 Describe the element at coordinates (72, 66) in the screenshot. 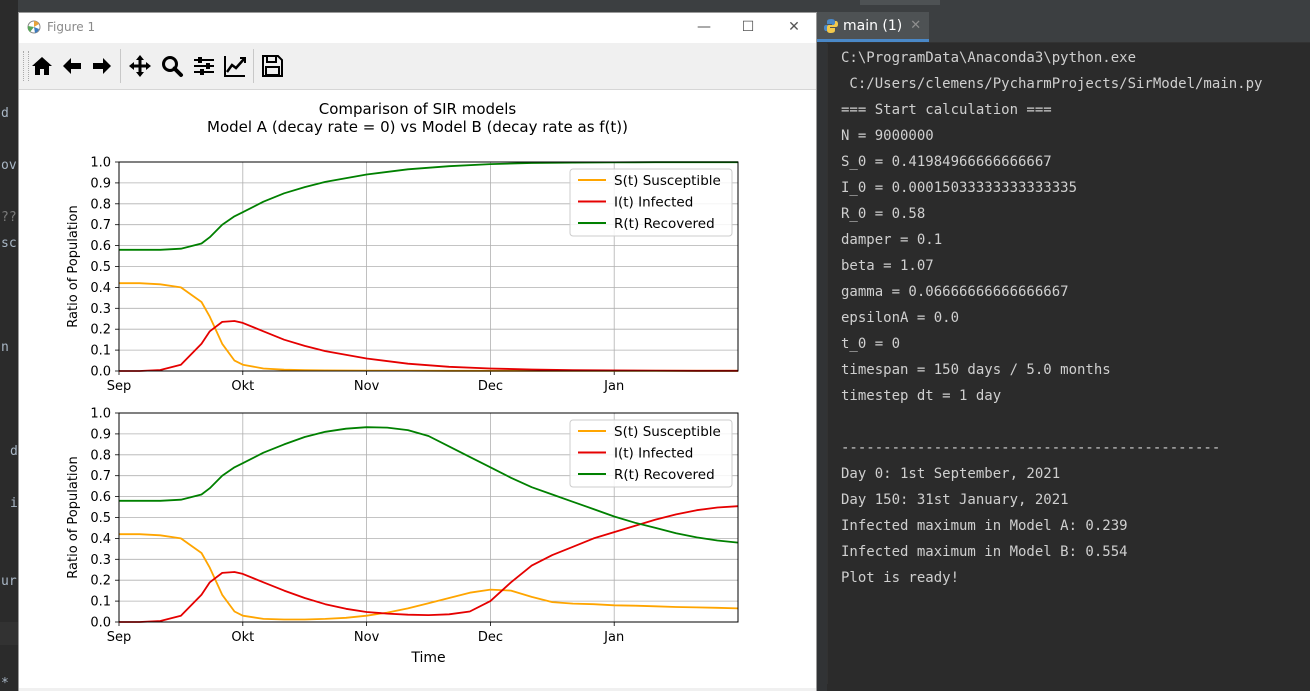

I see `back-icon` at that location.